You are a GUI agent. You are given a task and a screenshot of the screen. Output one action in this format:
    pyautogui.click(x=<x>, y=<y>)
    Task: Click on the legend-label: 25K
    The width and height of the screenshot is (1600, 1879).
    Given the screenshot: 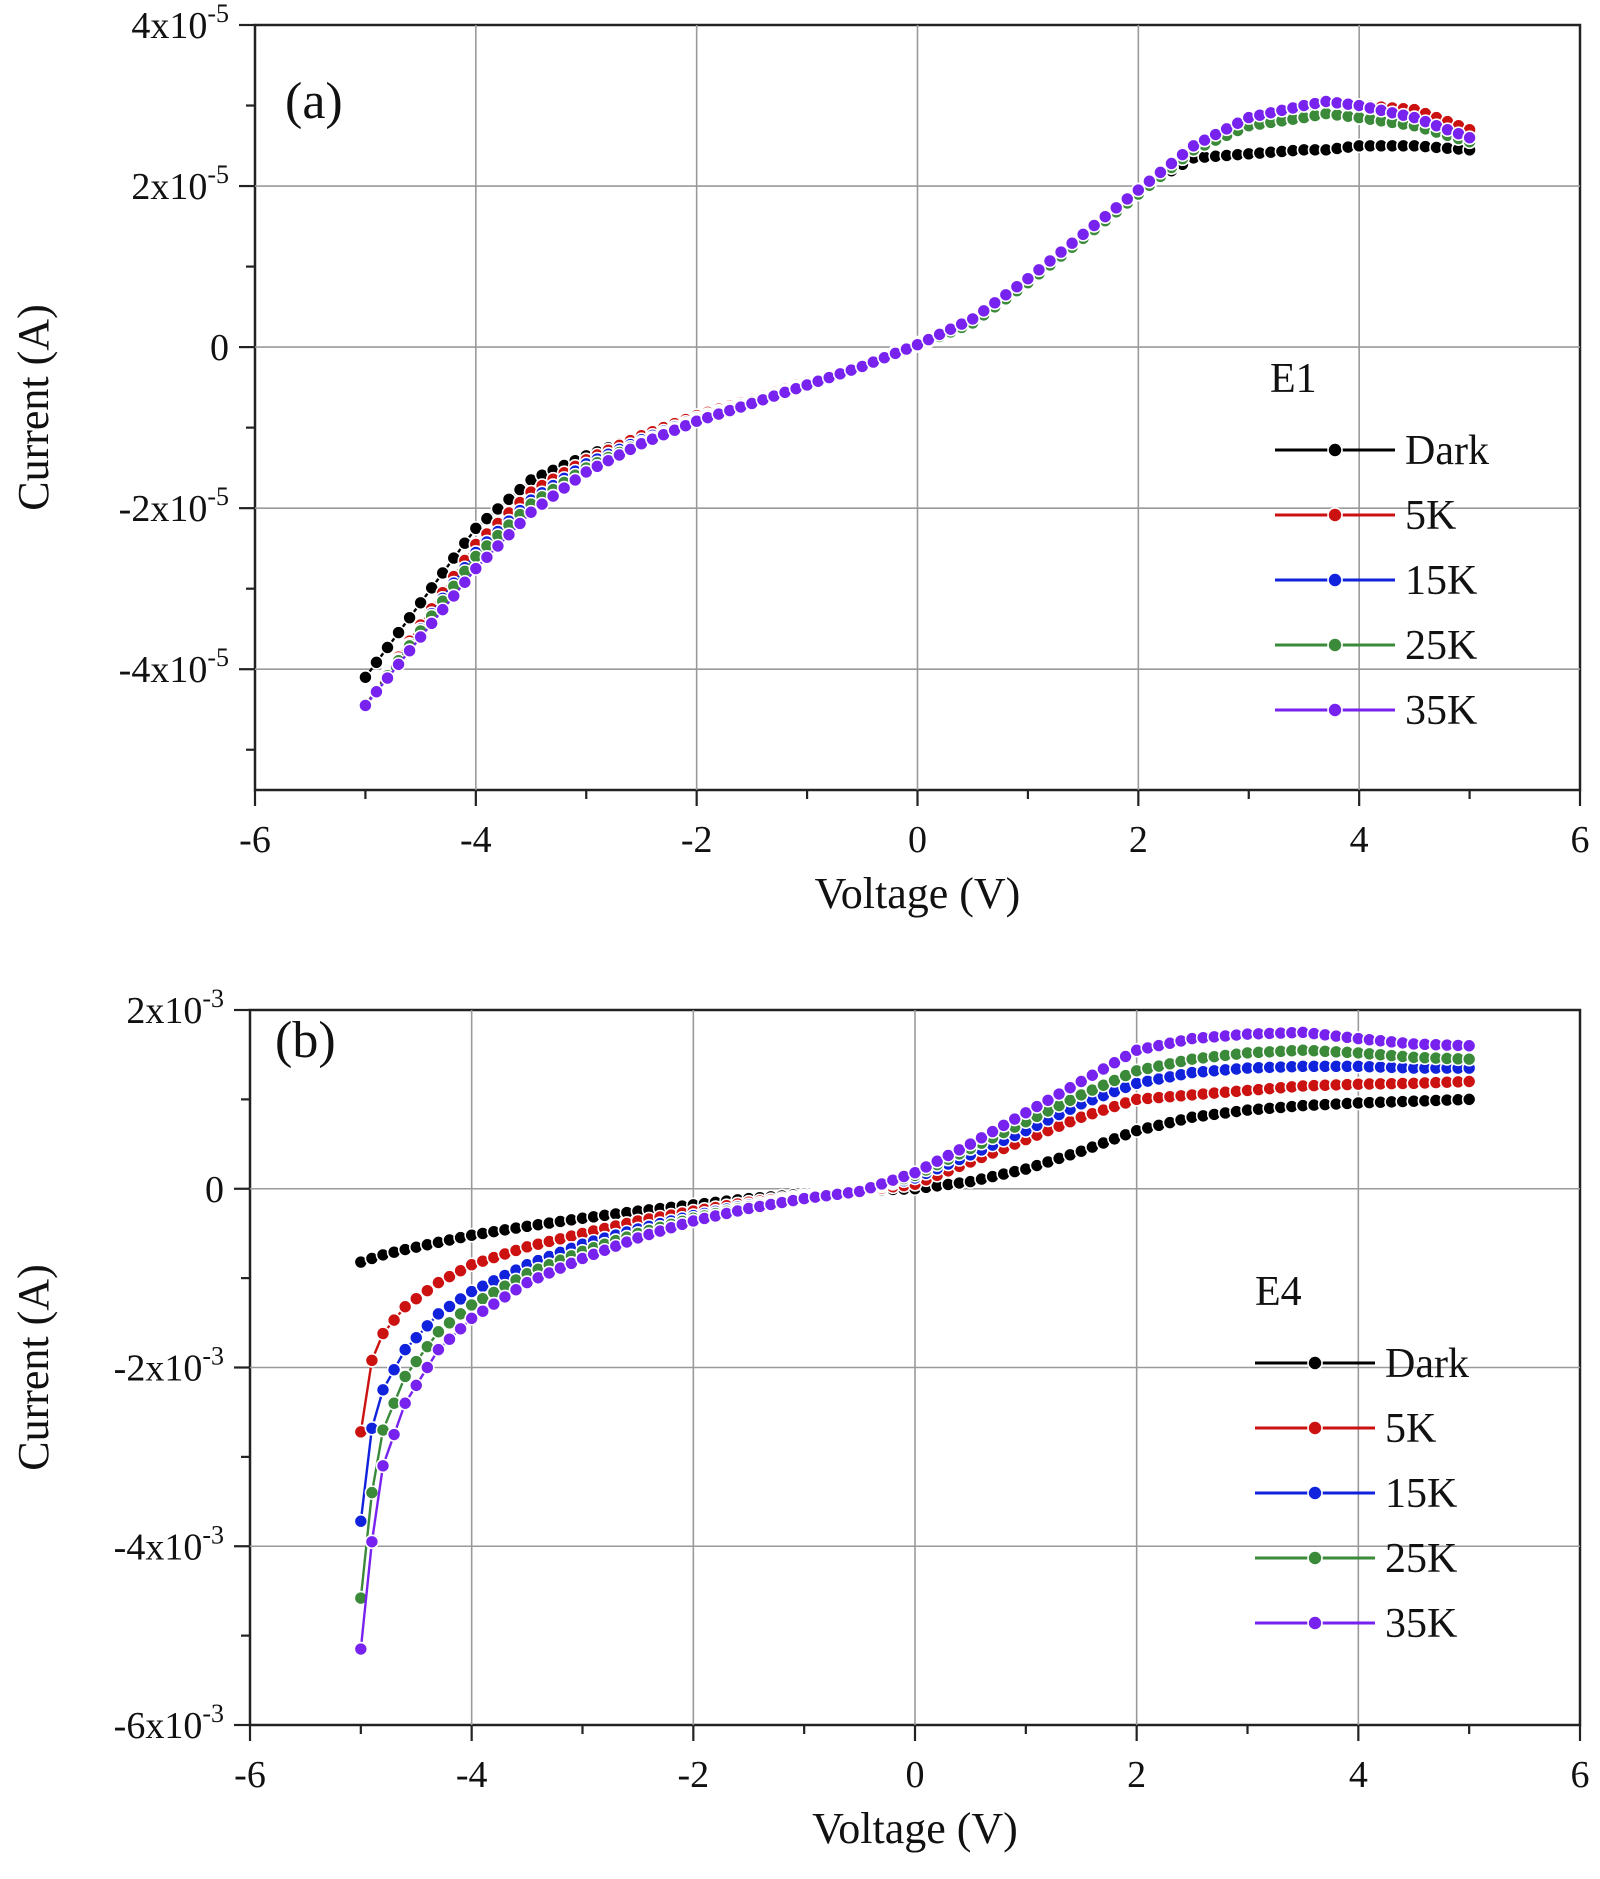 What is the action you would take?
    pyautogui.click(x=1421, y=1559)
    